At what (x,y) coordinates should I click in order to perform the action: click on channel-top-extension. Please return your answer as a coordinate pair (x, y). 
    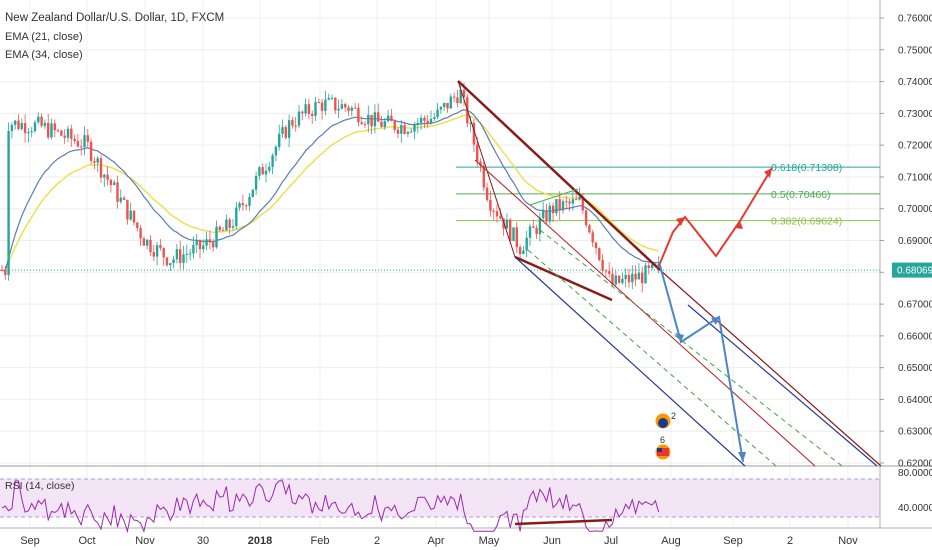
    Looking at the image, I should click on (770, 368).